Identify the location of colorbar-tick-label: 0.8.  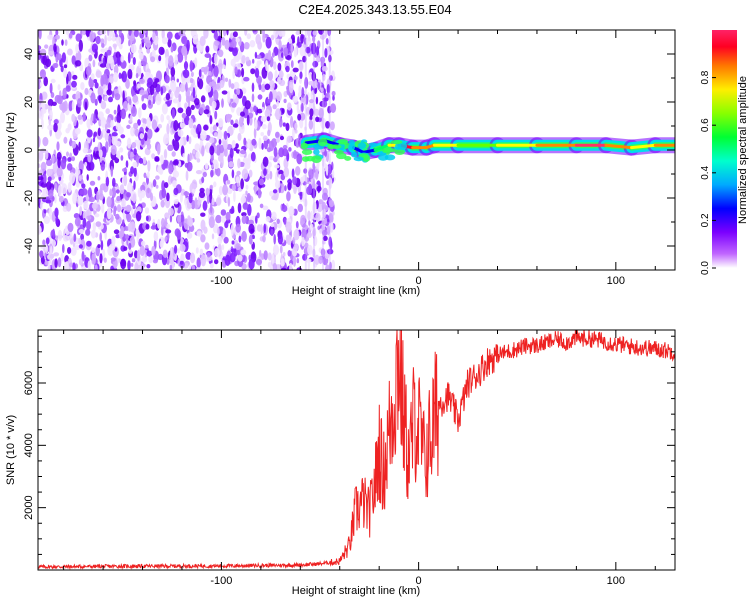
(705, 77).